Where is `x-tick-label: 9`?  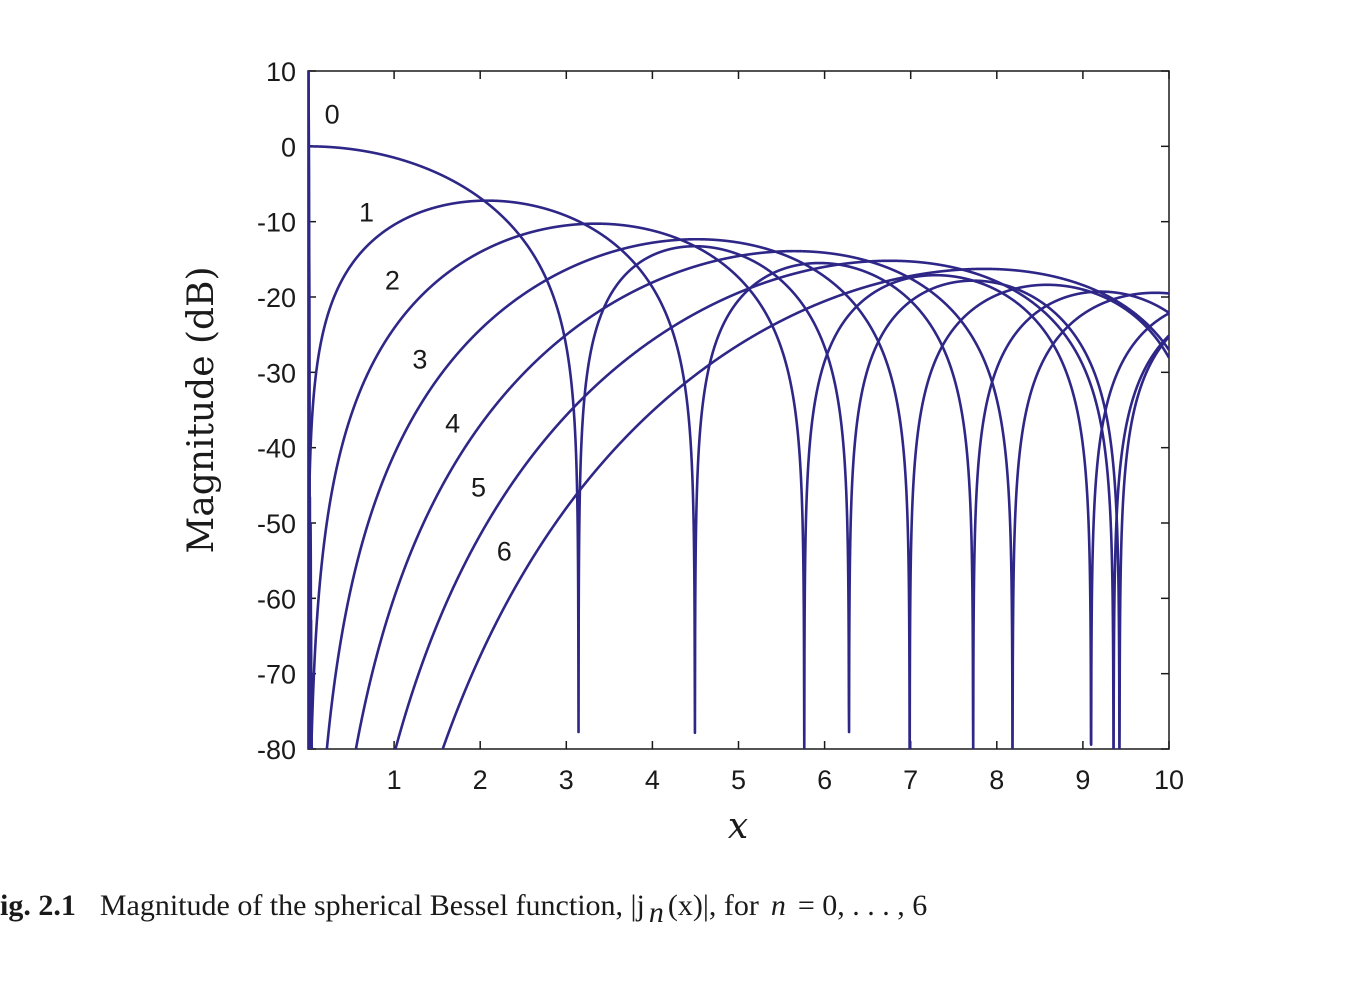
x-tick-label: 9 is located at coordinates (1082, 780).